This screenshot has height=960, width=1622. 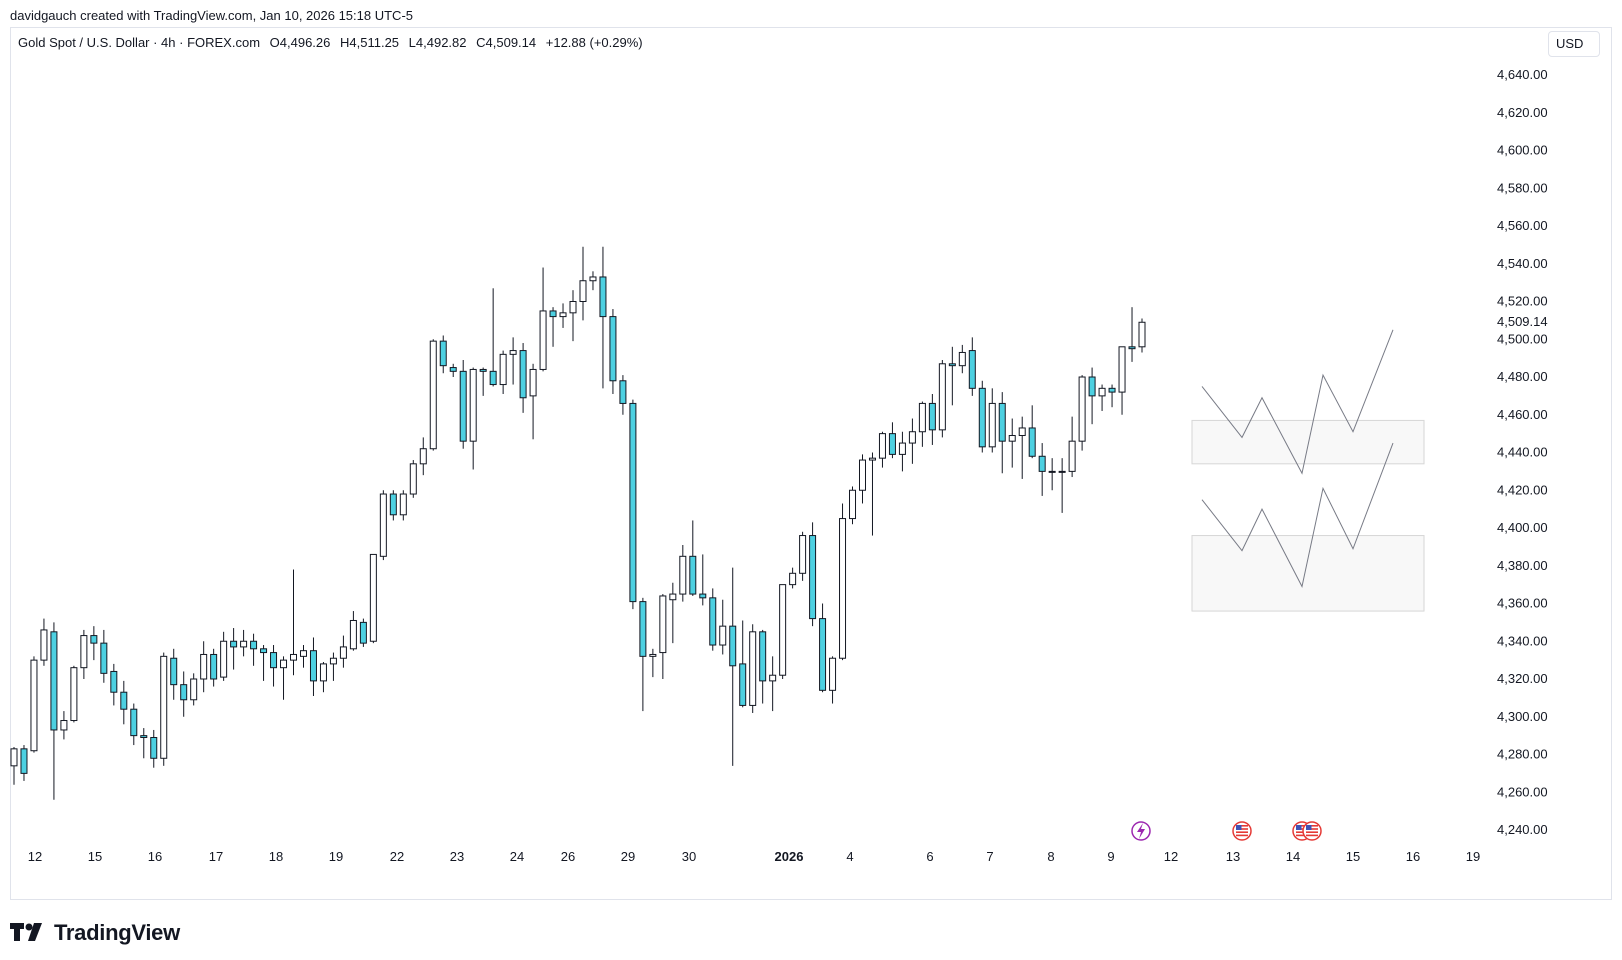 What do you see at coordinates (1226, 831) in the screenshot?
I see `event-markers` at bounding box center [1226, 831].